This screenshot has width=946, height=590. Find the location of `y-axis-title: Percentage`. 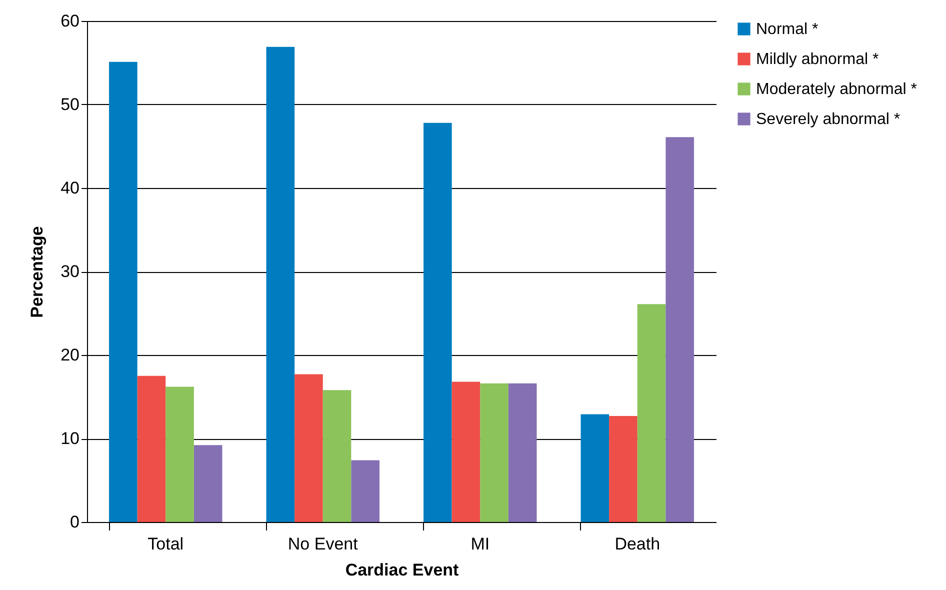

y-axis-title: Percentage is located at coordinates (37, 272).